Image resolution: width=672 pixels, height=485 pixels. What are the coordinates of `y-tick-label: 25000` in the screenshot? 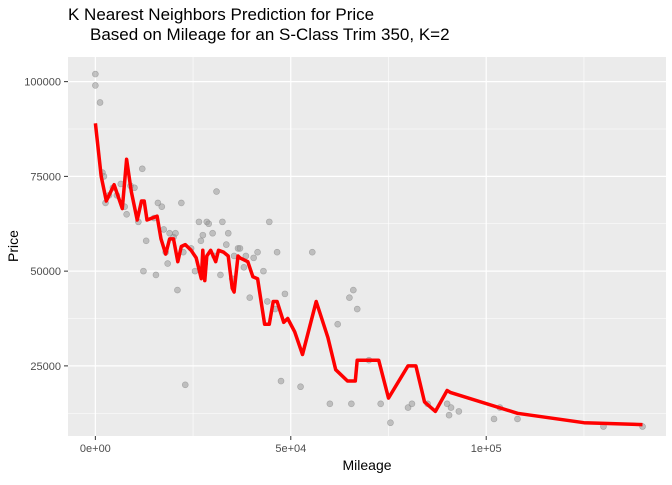 It's located at (45, 367).